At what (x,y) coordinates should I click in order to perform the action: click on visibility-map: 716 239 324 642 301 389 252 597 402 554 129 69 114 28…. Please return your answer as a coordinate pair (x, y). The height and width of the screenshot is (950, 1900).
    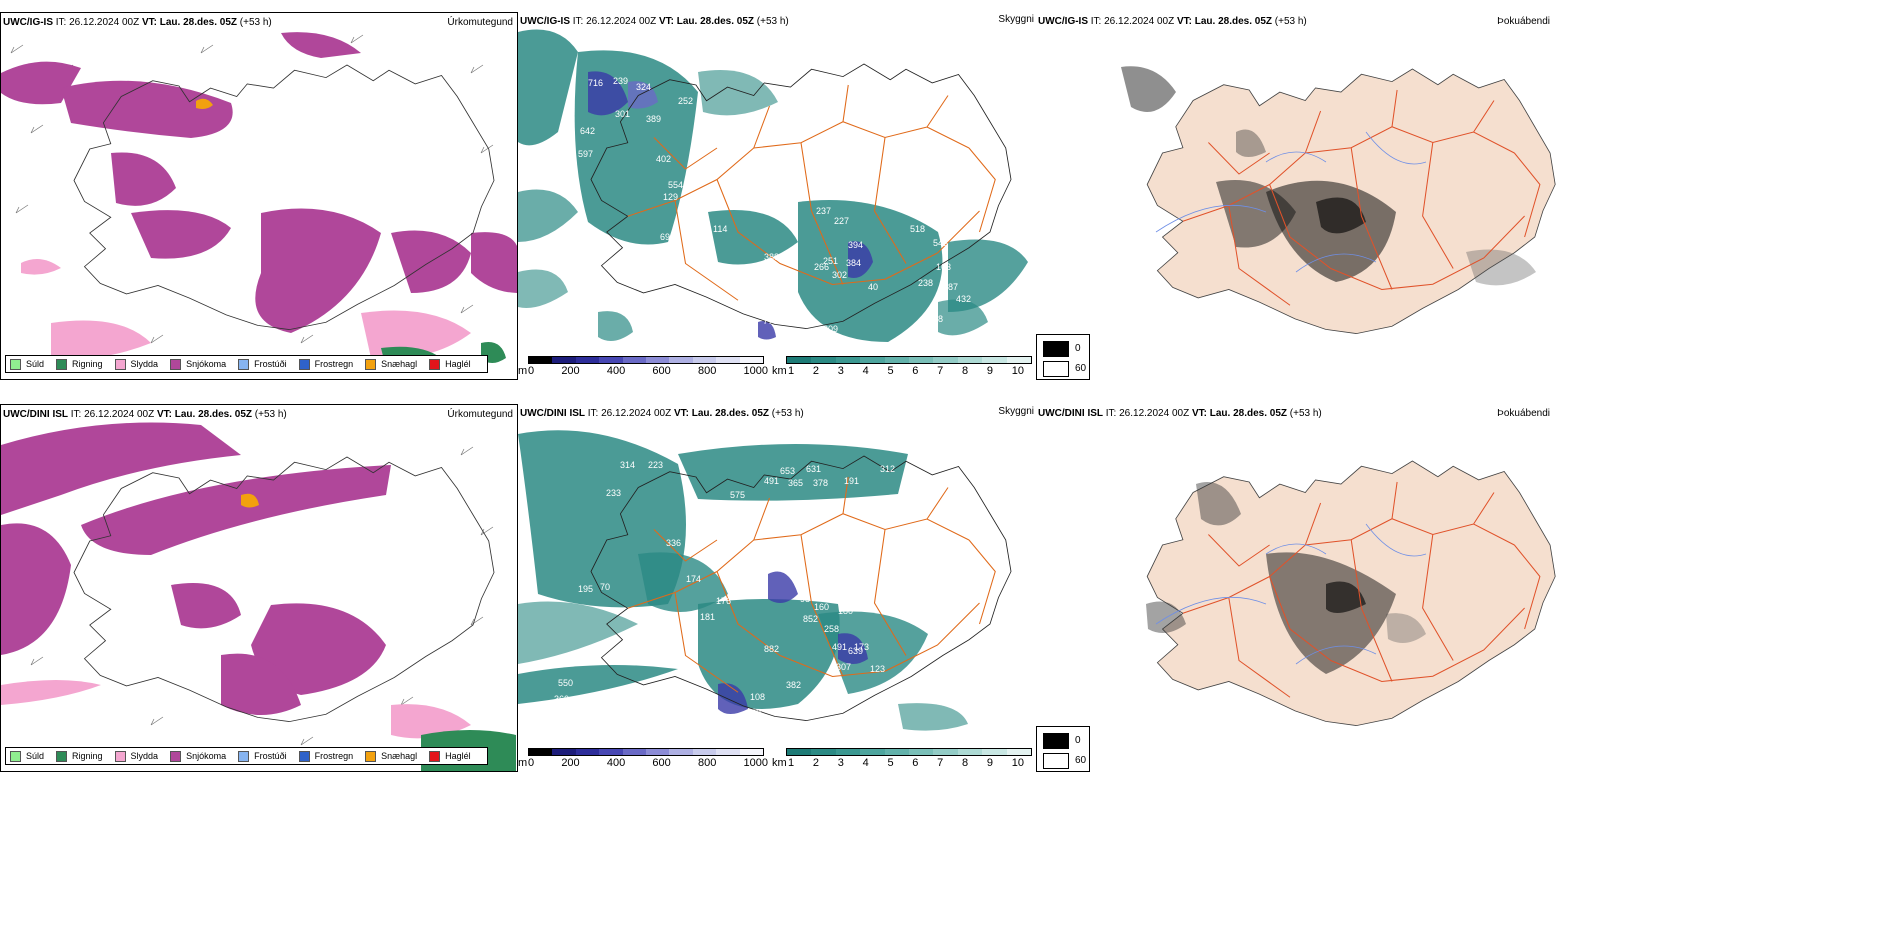
    Looking at the image, I should click on (773, 185).